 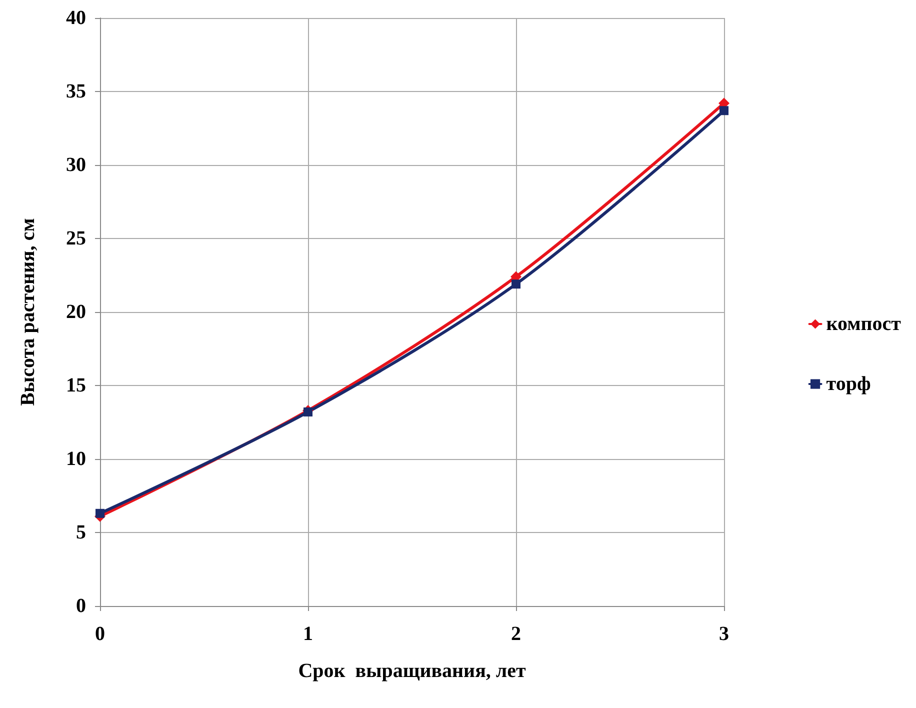 I want to click on x-axis-title: Срок выращивания, лет, so click(x=412, y=671).